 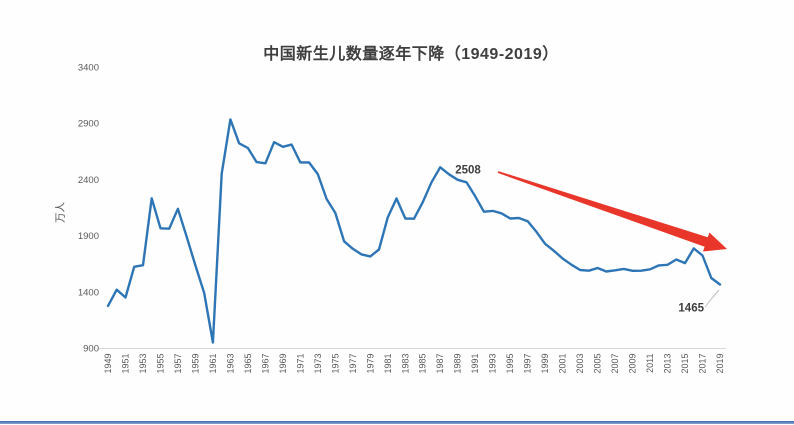 What do you see at coordinates (598, 364) in the screenshot?
I see `x-tick-label: 2005` at bounding box center [598, 364].